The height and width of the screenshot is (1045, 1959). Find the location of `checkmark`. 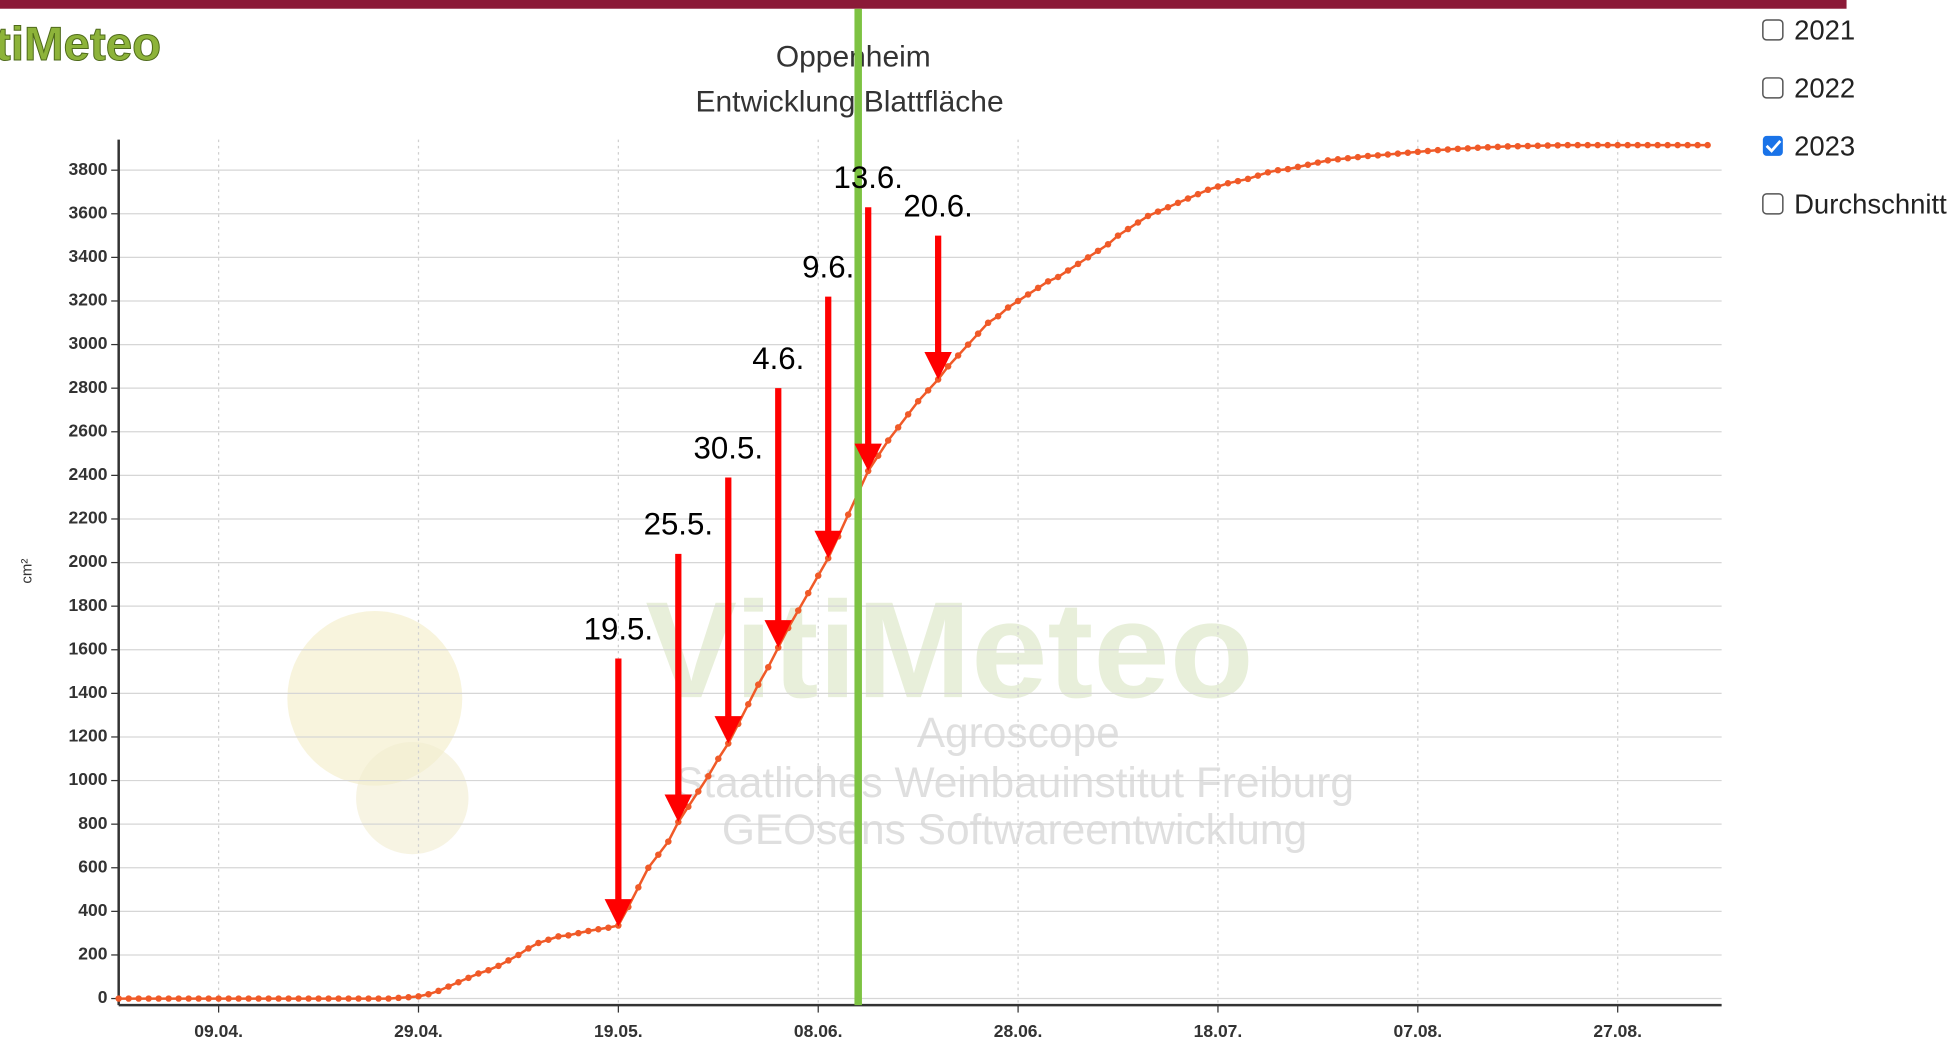

checkmark is located at coordinates (1773, 146).